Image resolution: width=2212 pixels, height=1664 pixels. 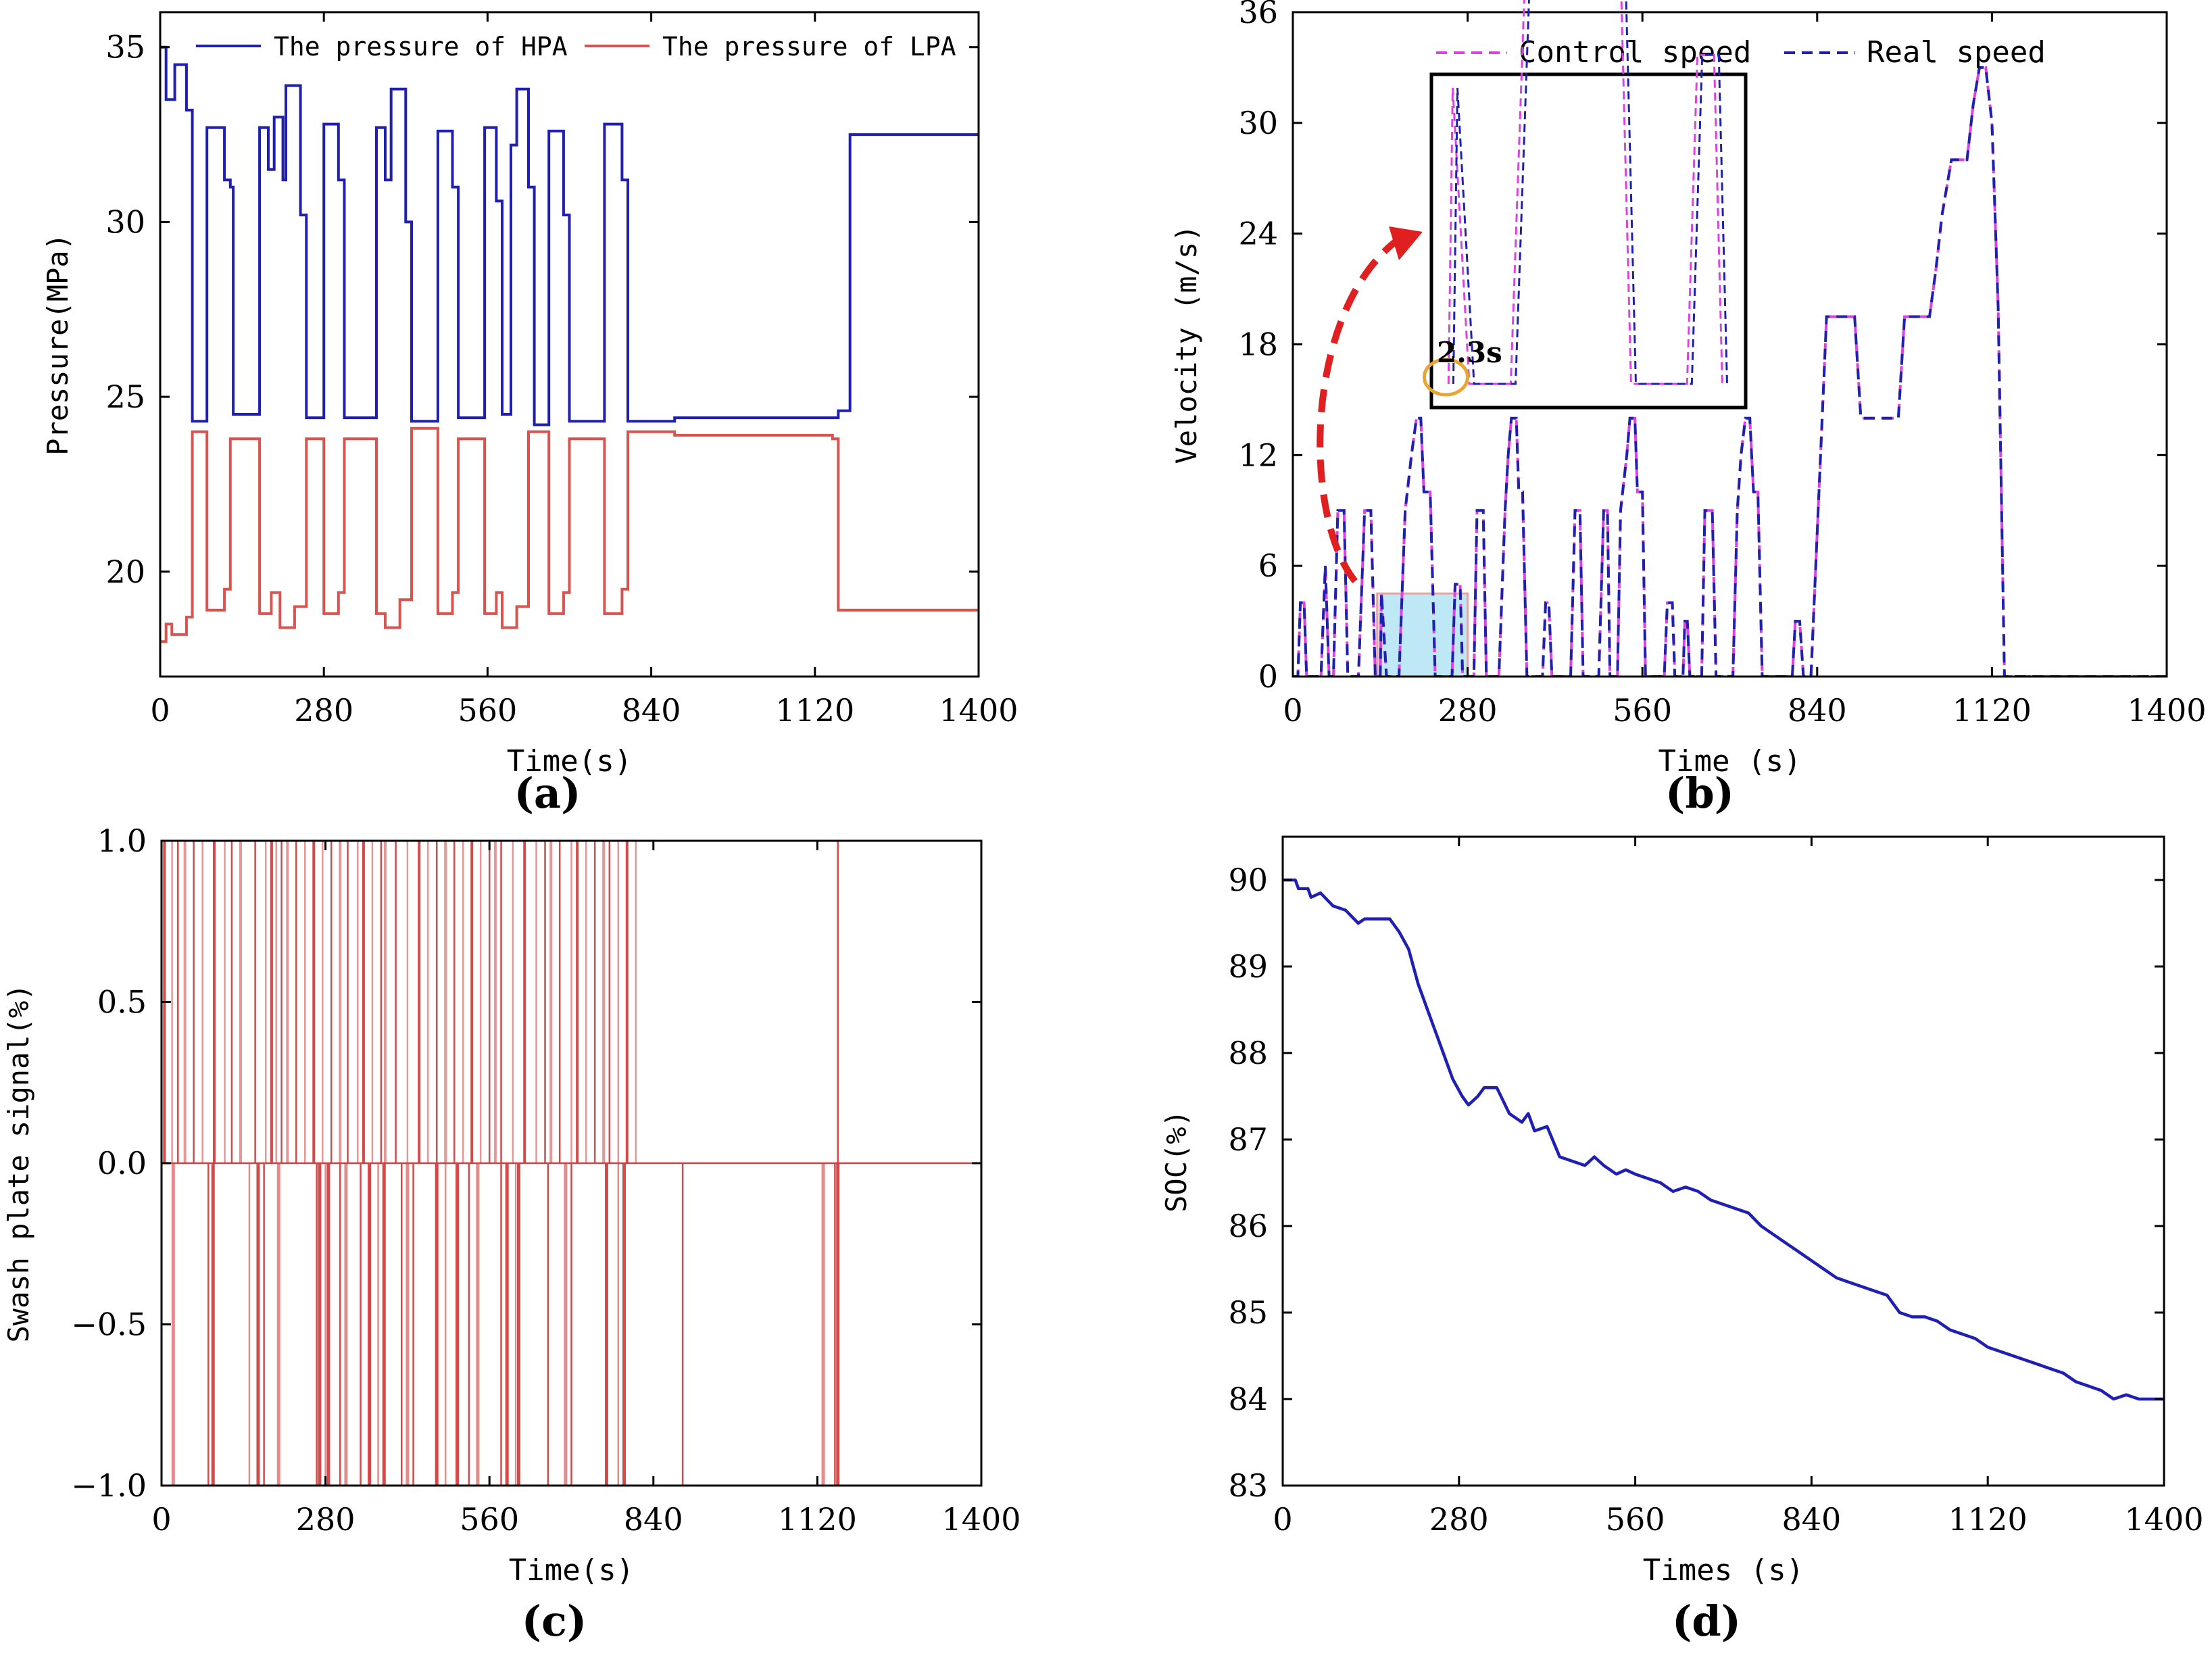 What do you see at coordinates (1706, 1621) in the screenshot?
I see `panel-label: (d)` at bounding box center [1706, 1621].